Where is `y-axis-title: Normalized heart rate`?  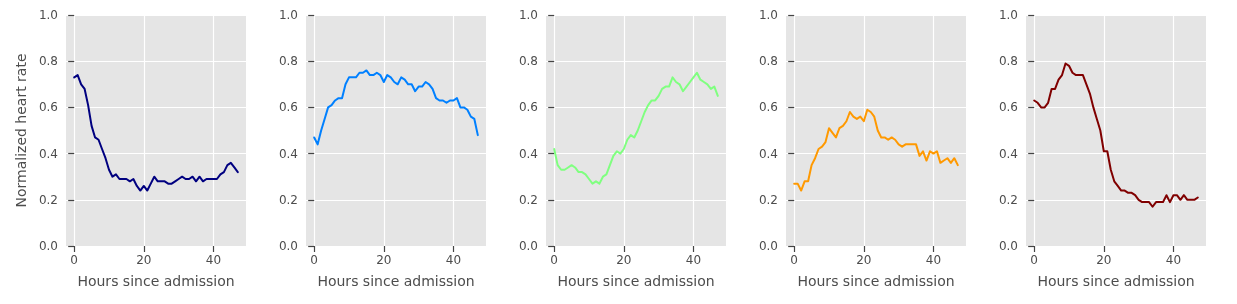 y-axis-title: Normalized heart rate is located at coordinates (21, 130).